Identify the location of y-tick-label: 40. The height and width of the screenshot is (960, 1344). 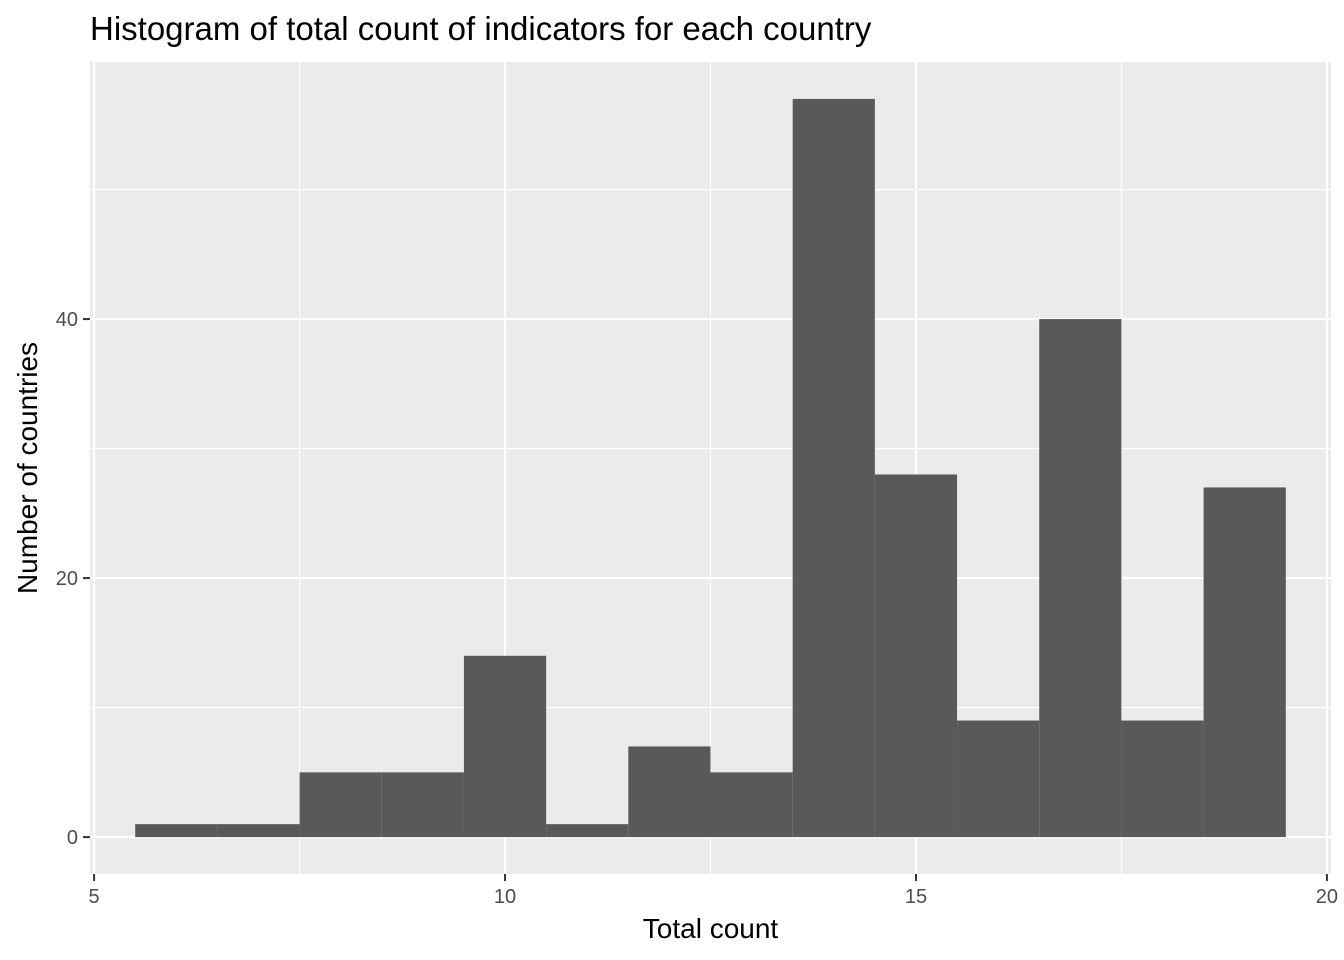
(67, 320).